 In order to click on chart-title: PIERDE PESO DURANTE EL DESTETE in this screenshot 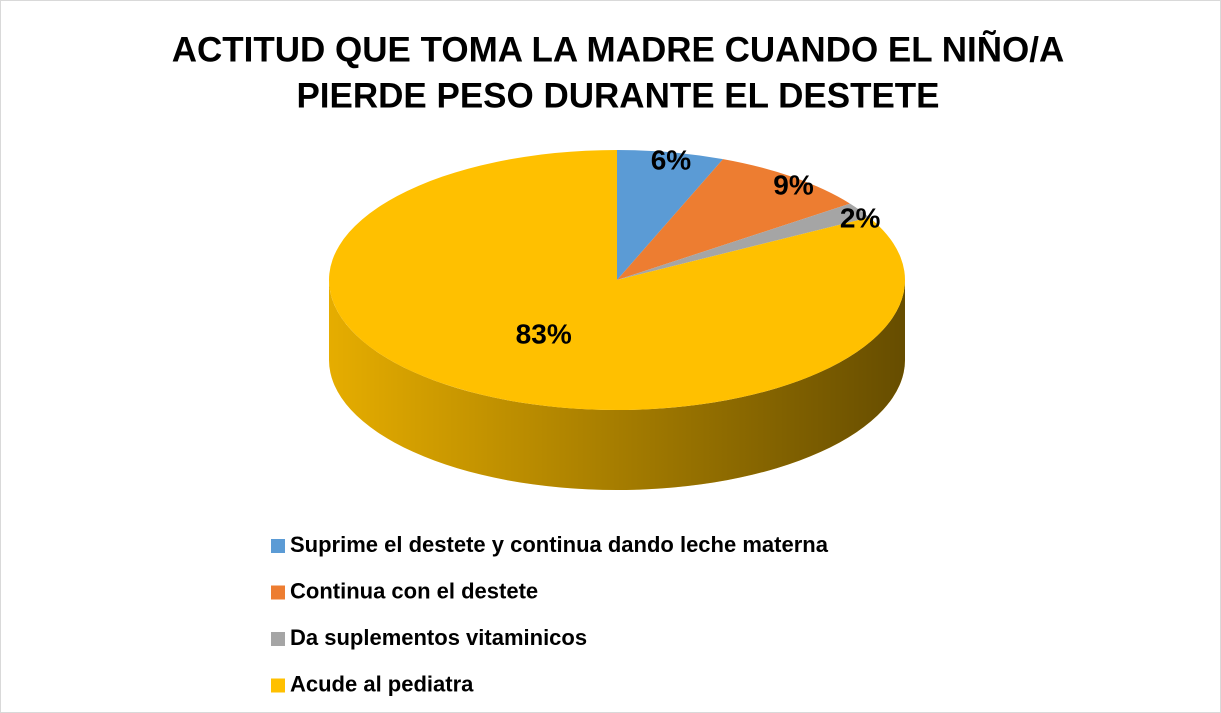, I will do `click(617, 95)`.